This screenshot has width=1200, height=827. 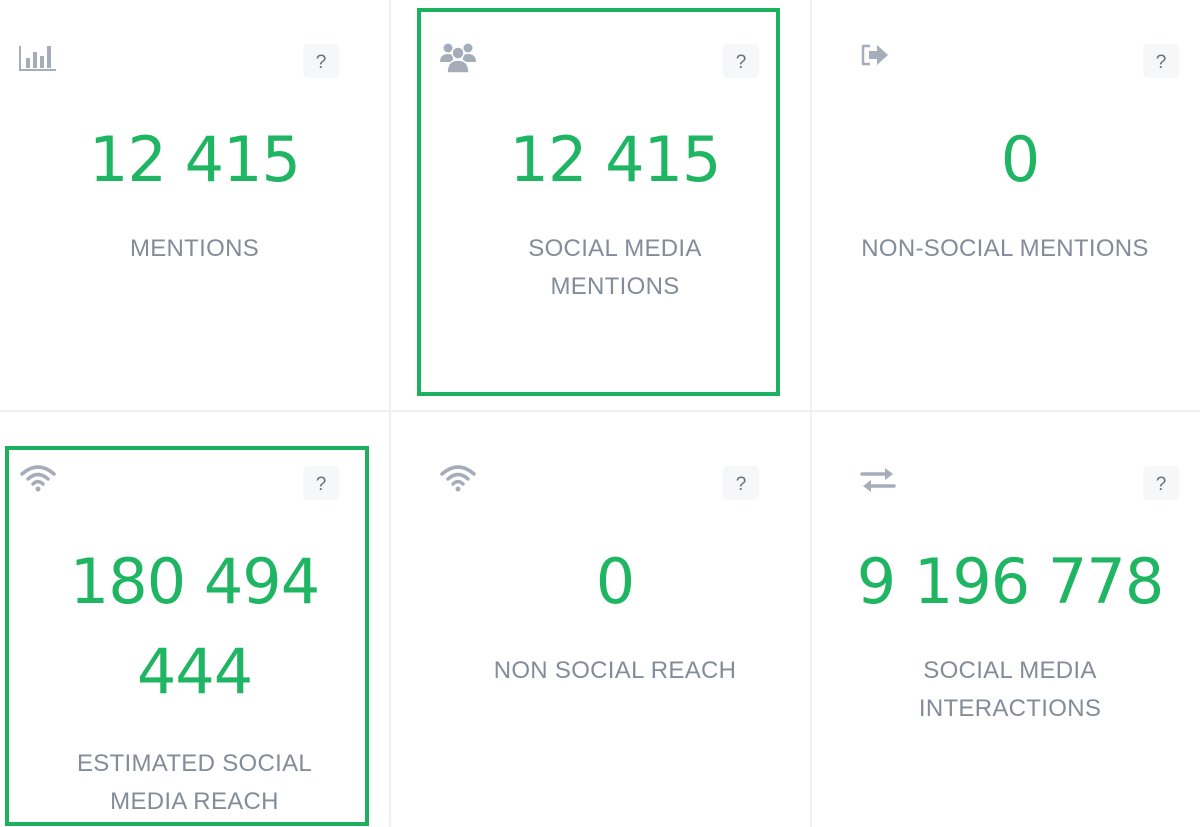 What do you see at coordinates (615, 268) in the screenshot?
I see `metric-label: SOCIAL MEDIA MENTIONS` at bounding box center [615, 268].